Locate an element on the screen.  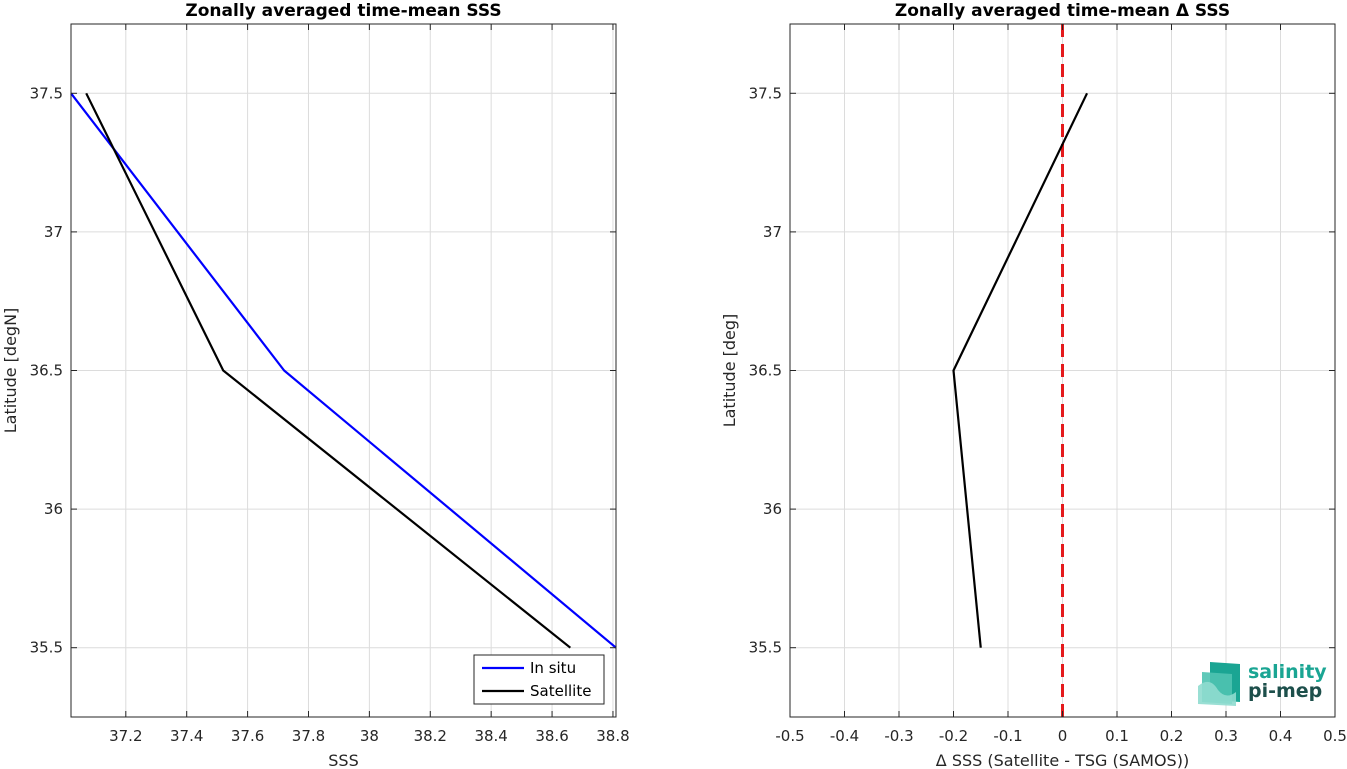
y-axis-label: Latitude [deg] is located at coordinates (729, 371).